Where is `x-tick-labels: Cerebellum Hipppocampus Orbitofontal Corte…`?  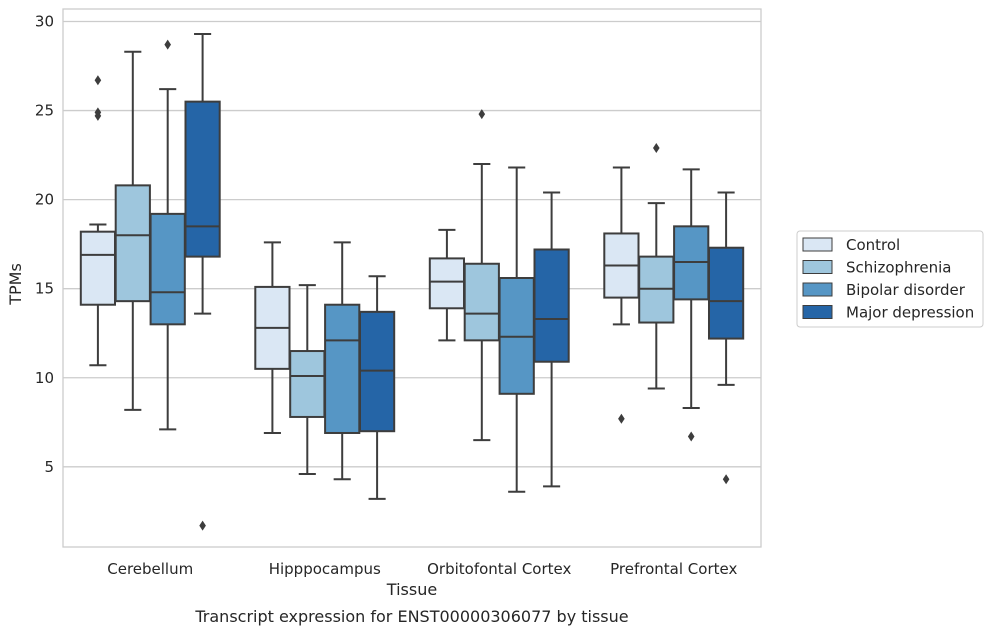
x-tick-labels: Cerebellum Hipppocampus Orbitofontal Corte… is located at coordinates (422, 569).